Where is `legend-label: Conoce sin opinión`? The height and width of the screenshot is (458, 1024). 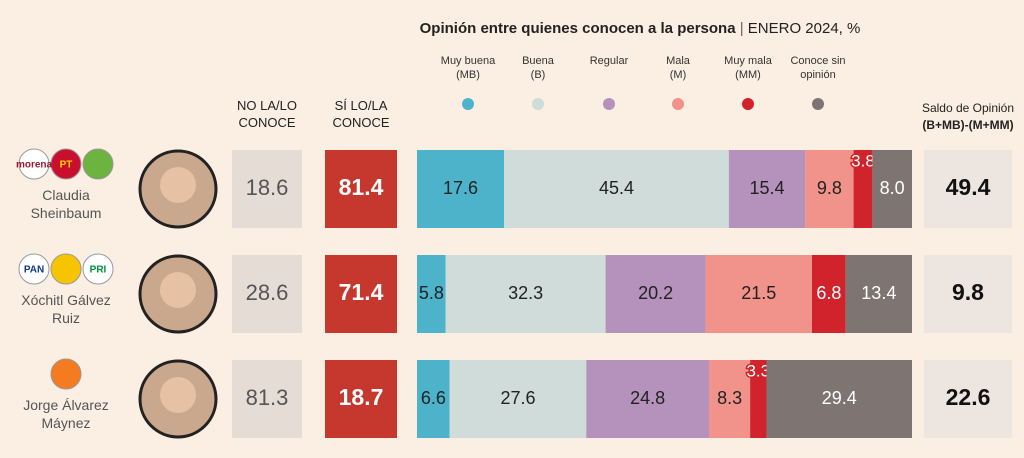 legend-label: Conoce sin opinión is located at coordinates (818, 68).